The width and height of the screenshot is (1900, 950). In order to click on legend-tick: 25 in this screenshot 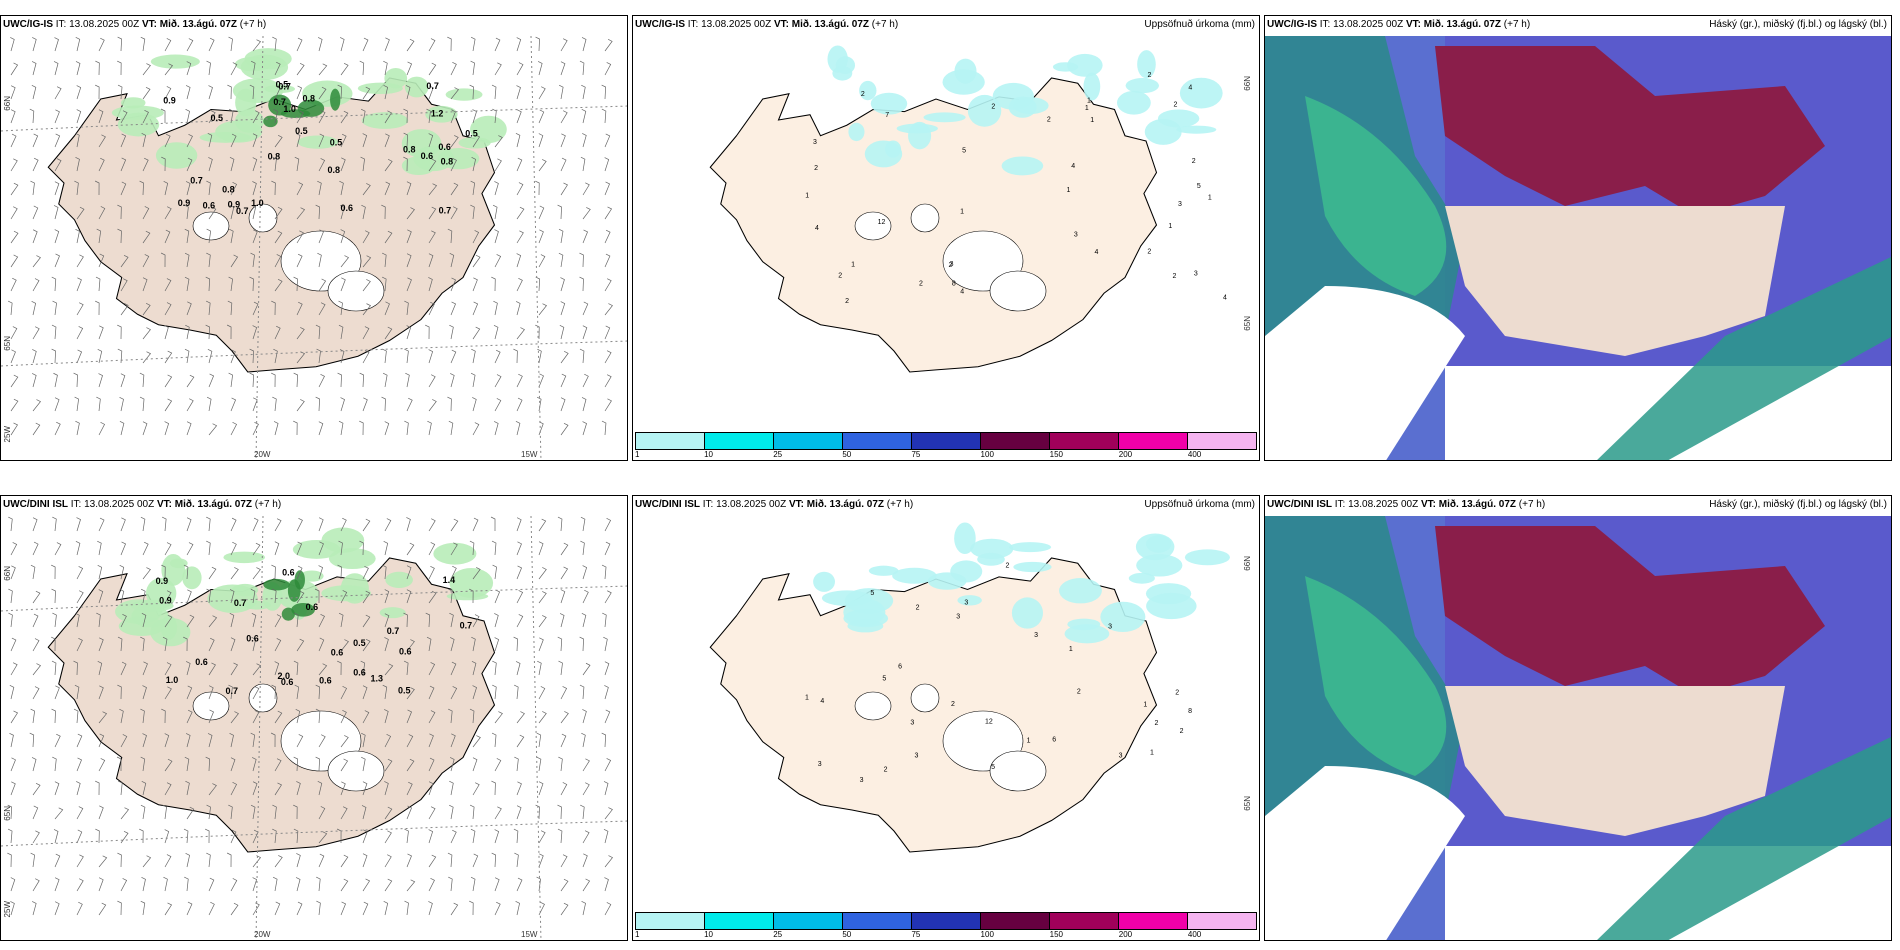, I will do `click(778, 934)`.